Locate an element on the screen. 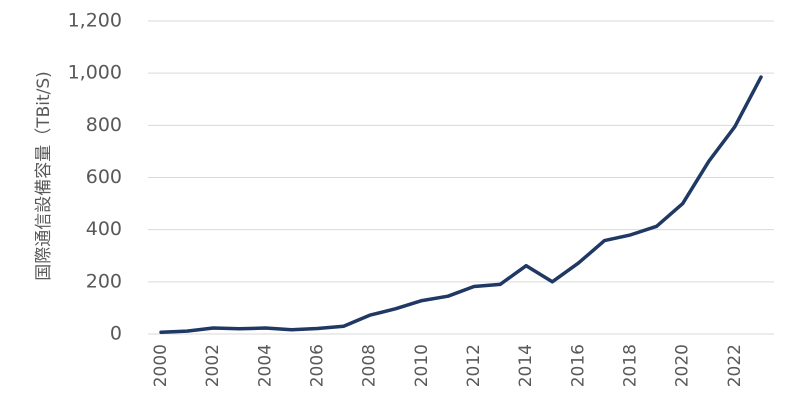  x-tick-label: 2010 is located at coordinates (422, 365).